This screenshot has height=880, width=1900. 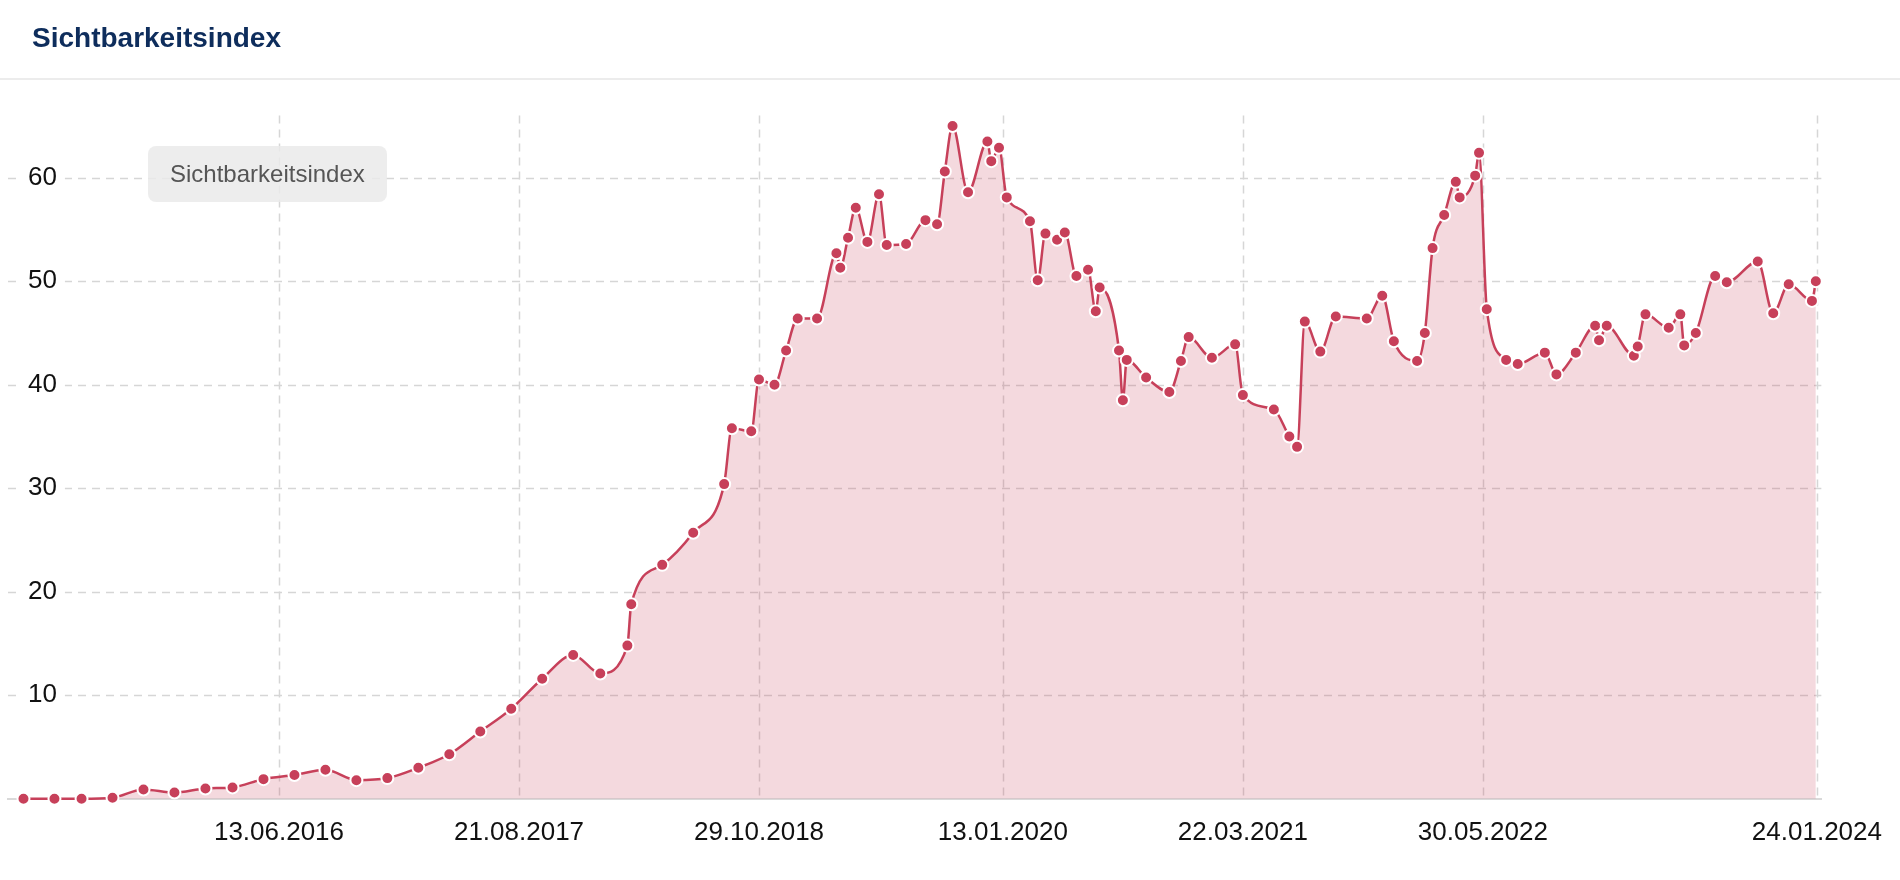 What do you see at coordinates (1242, 830) in the screenshot?
I see `x-tick-label: 22.03.2021` at bounding box center [1242, 830].